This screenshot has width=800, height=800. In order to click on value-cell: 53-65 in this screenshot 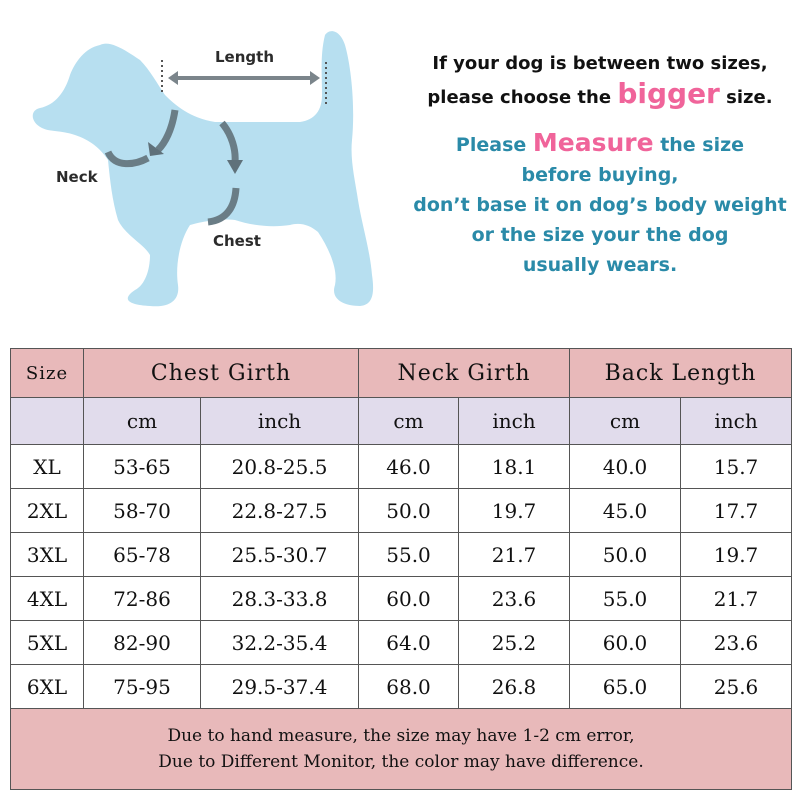, I will do `click(142, 466)`.